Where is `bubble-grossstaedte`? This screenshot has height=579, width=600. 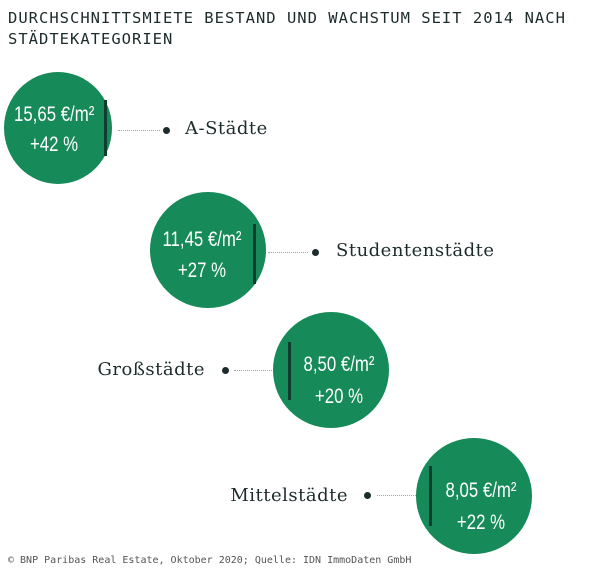
bubble-grossstaedte is located at coordinates (331, 370).